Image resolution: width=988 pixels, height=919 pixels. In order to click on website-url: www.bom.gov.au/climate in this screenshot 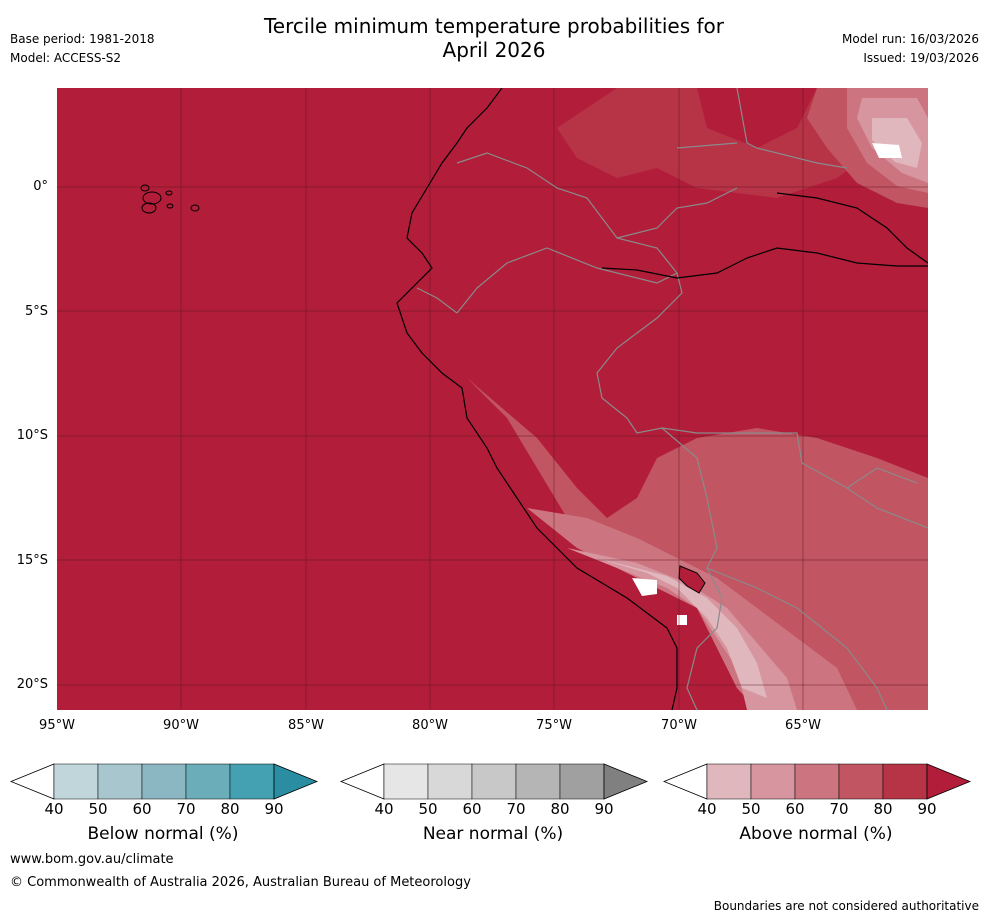, I will do `click(92, 859)`.